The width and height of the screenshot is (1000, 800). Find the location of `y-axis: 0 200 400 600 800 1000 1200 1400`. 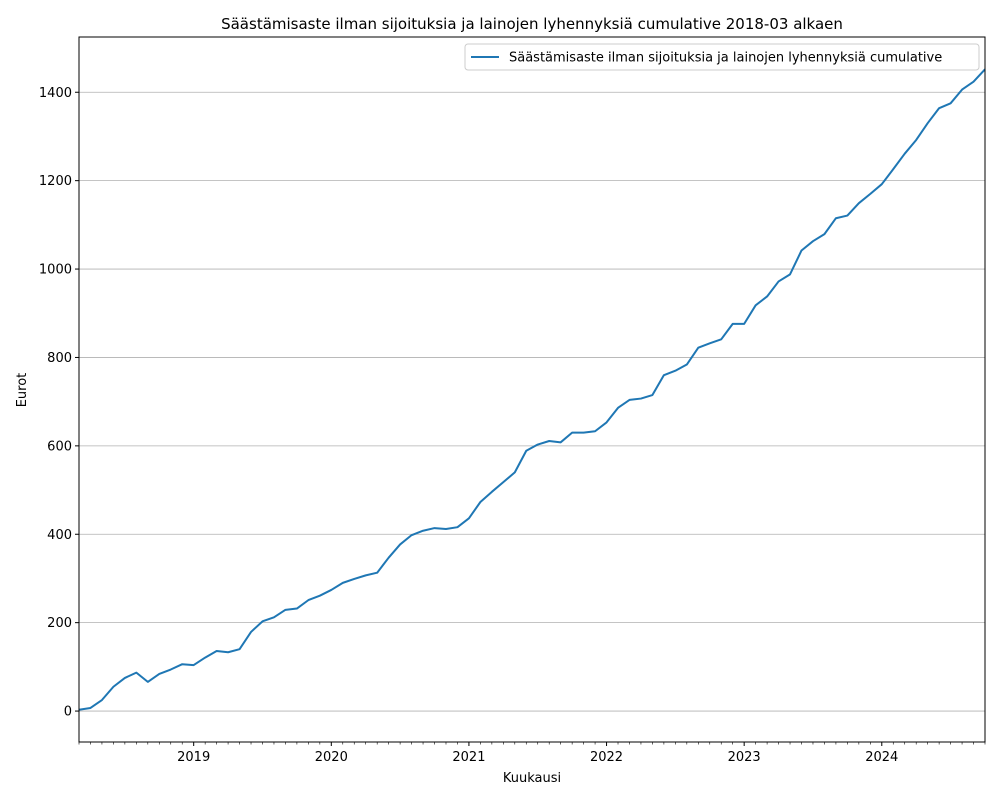

y-axis: 0 200 400 600 800 1000 1200 1400 is located at coordinates (59, 403).